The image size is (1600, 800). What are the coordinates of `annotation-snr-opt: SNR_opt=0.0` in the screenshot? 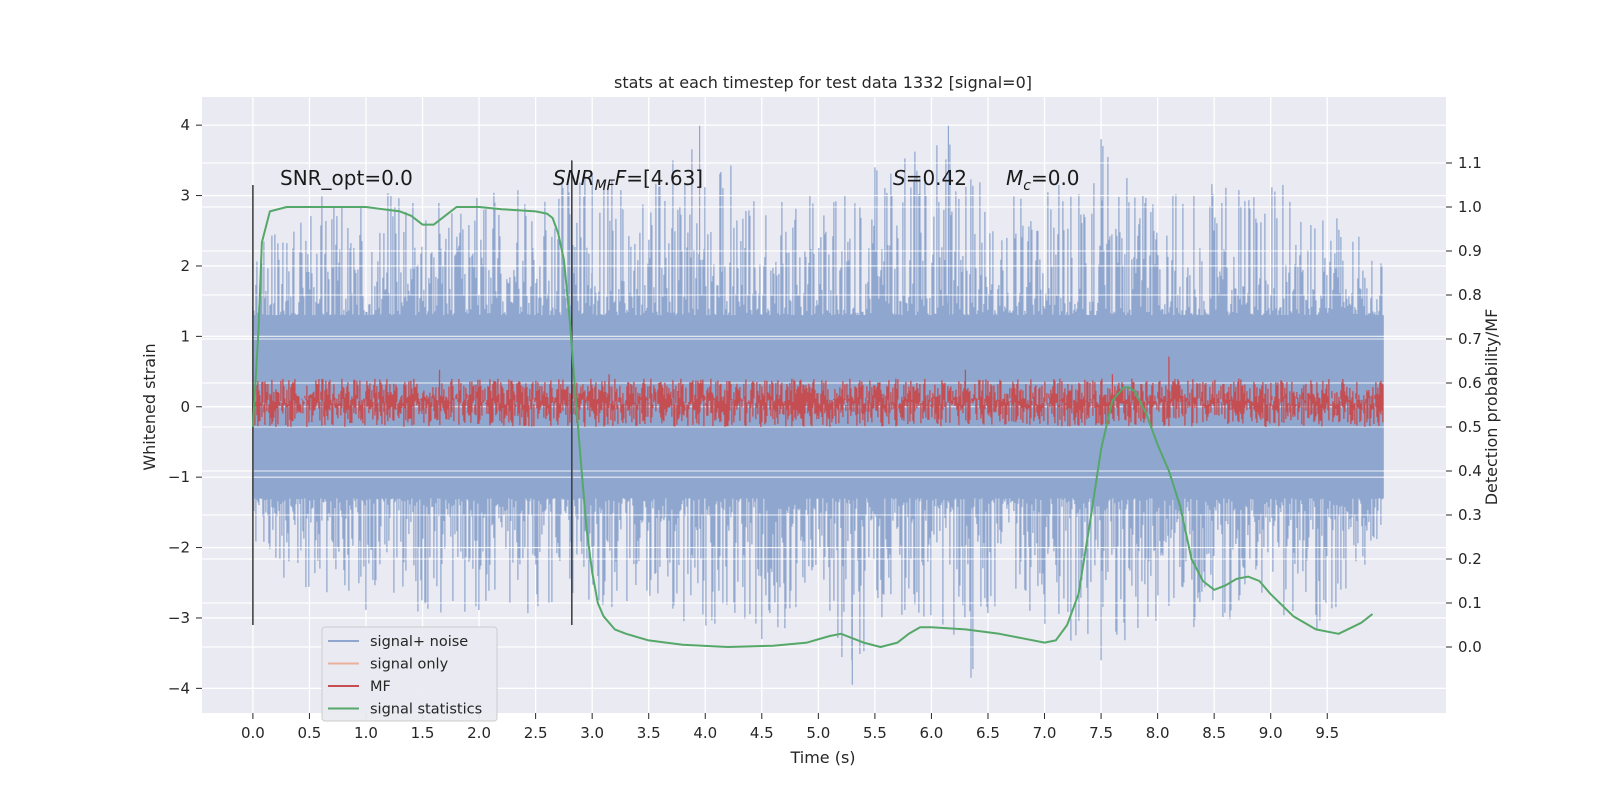 It's located at (346, 178).